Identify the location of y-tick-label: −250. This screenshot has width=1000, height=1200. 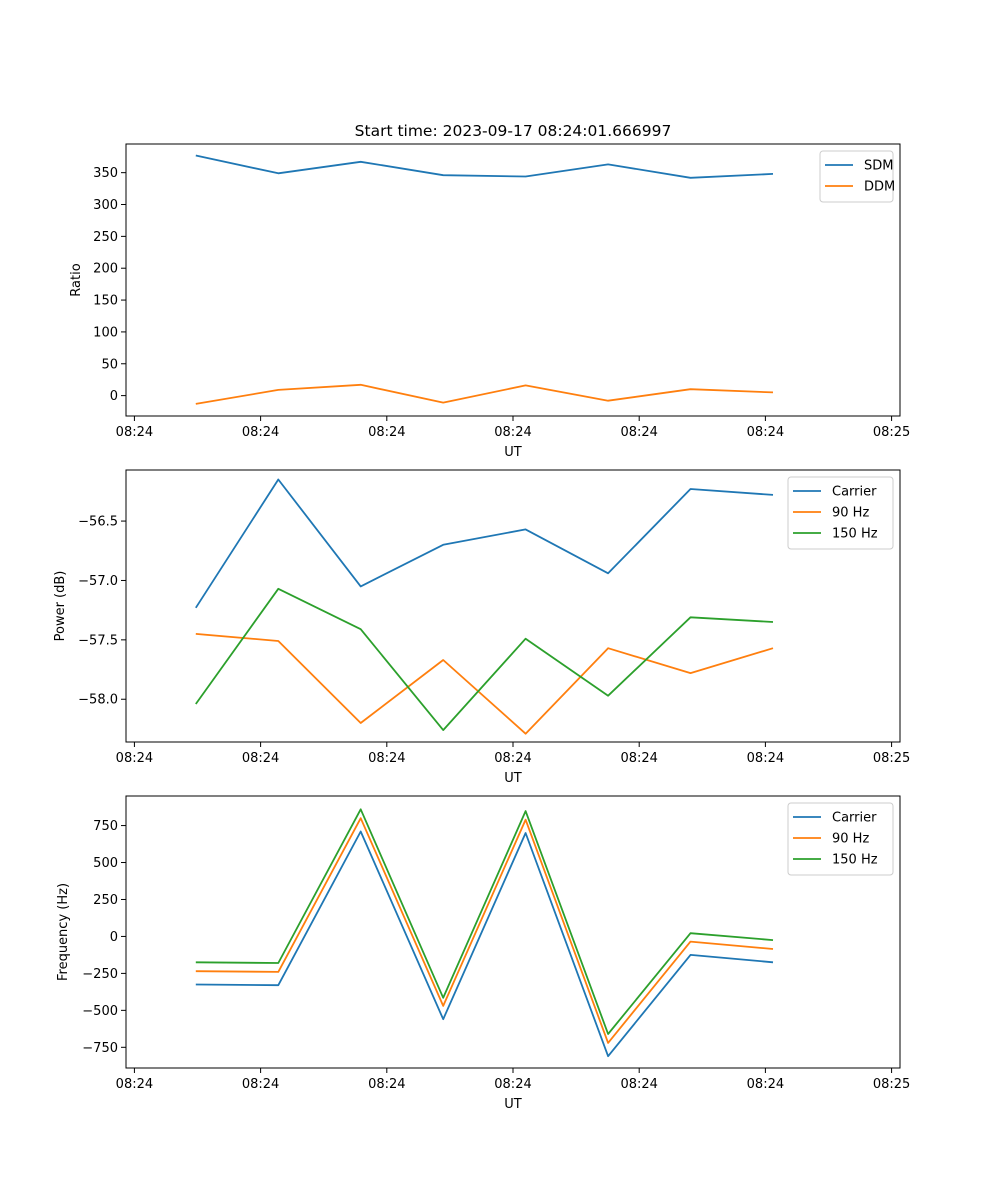
(100, 974).